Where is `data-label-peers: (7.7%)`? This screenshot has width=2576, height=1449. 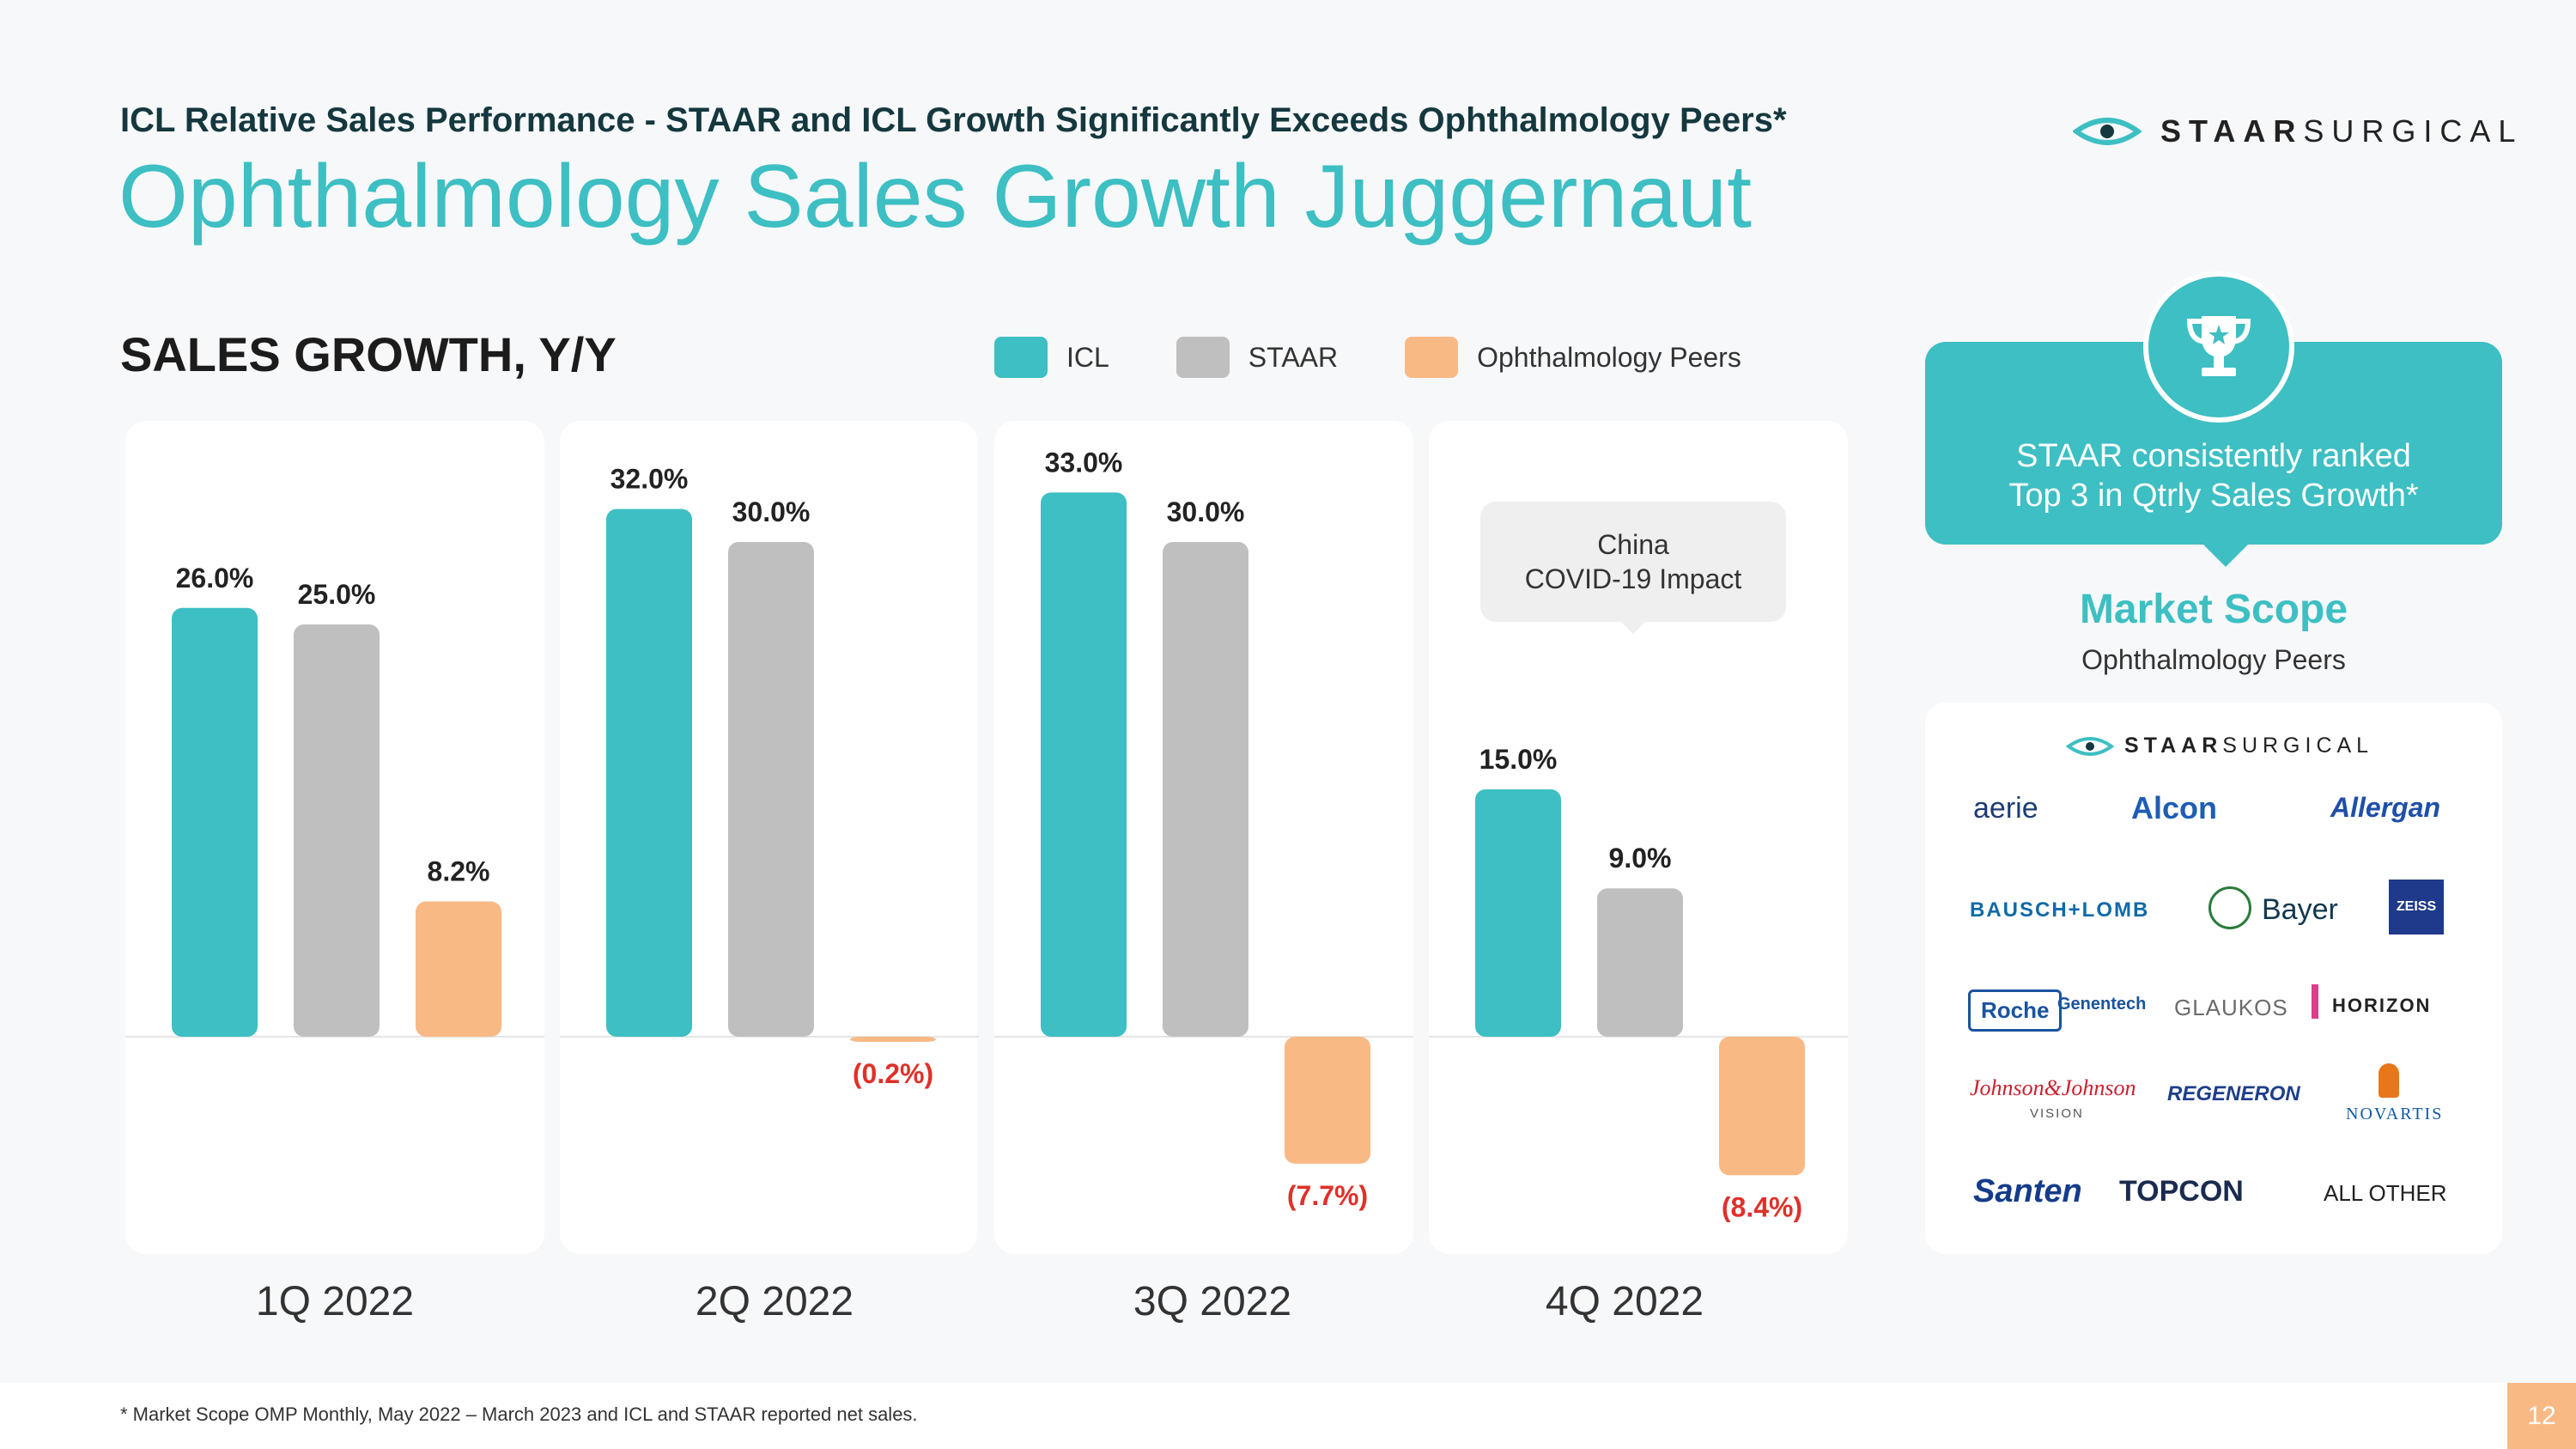 data-label-peers: (7.7%) is located at coordinates (1327, 1195).